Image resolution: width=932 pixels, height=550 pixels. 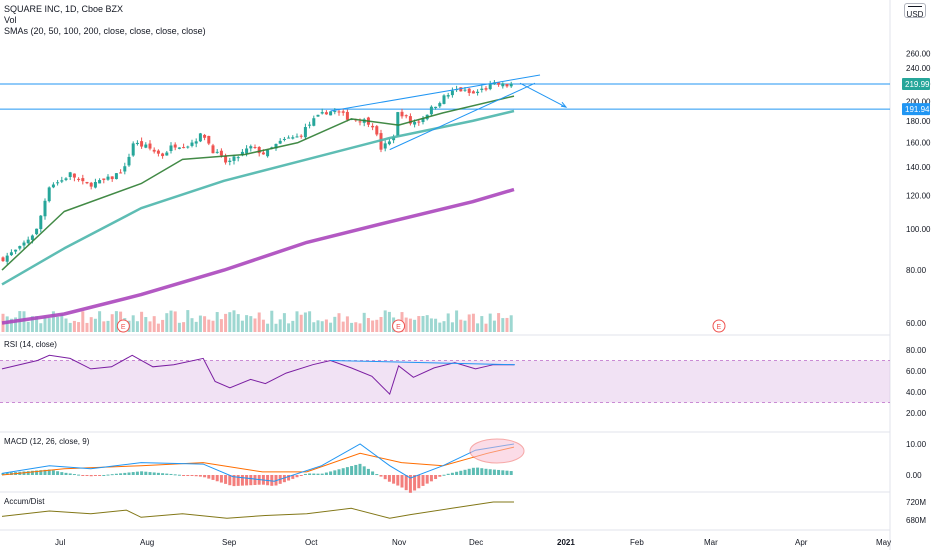 I want to click on macd-tick-label: 10.00, so click(x=916, y=444).